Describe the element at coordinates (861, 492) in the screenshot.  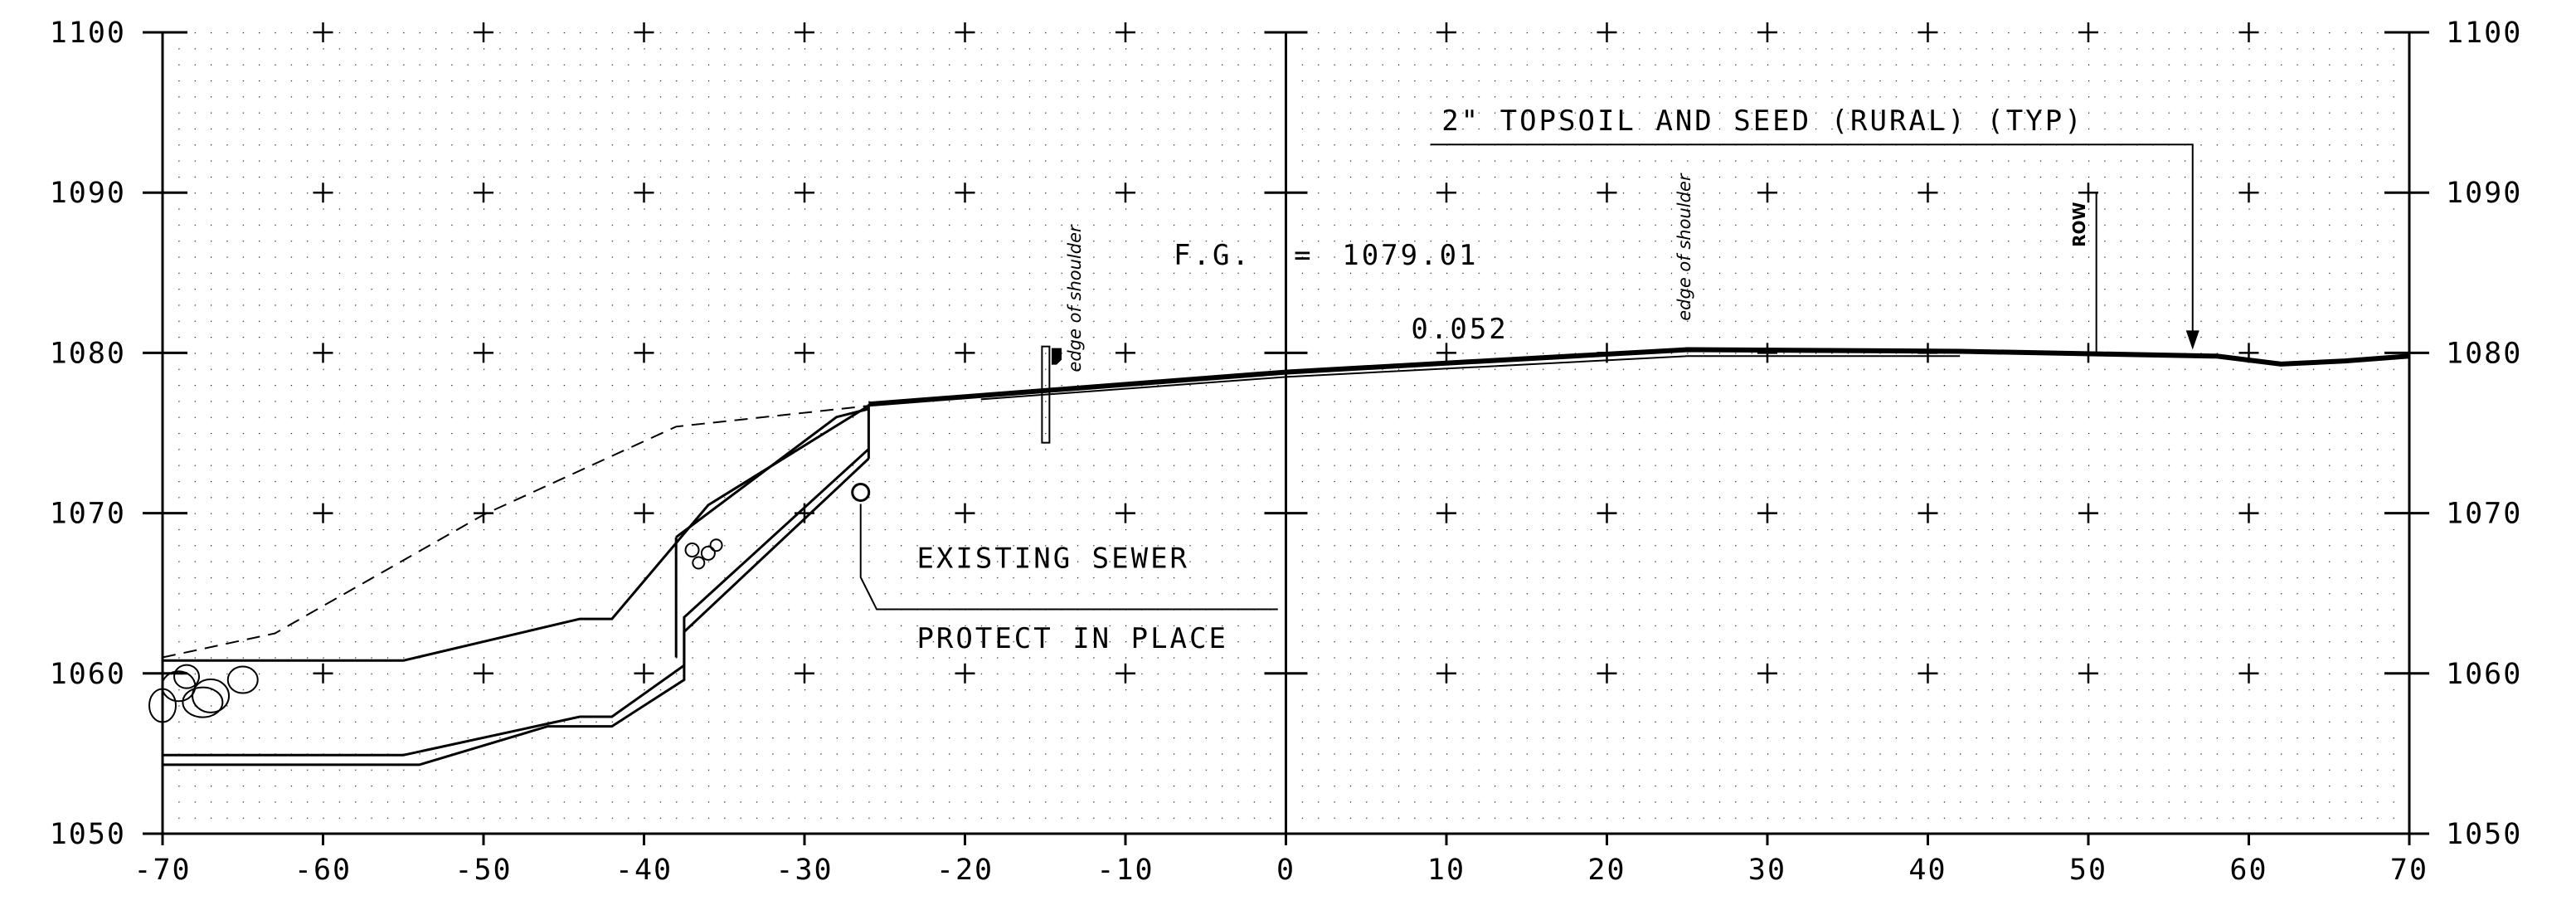
I see `sewer-pipe-icon` at that location.